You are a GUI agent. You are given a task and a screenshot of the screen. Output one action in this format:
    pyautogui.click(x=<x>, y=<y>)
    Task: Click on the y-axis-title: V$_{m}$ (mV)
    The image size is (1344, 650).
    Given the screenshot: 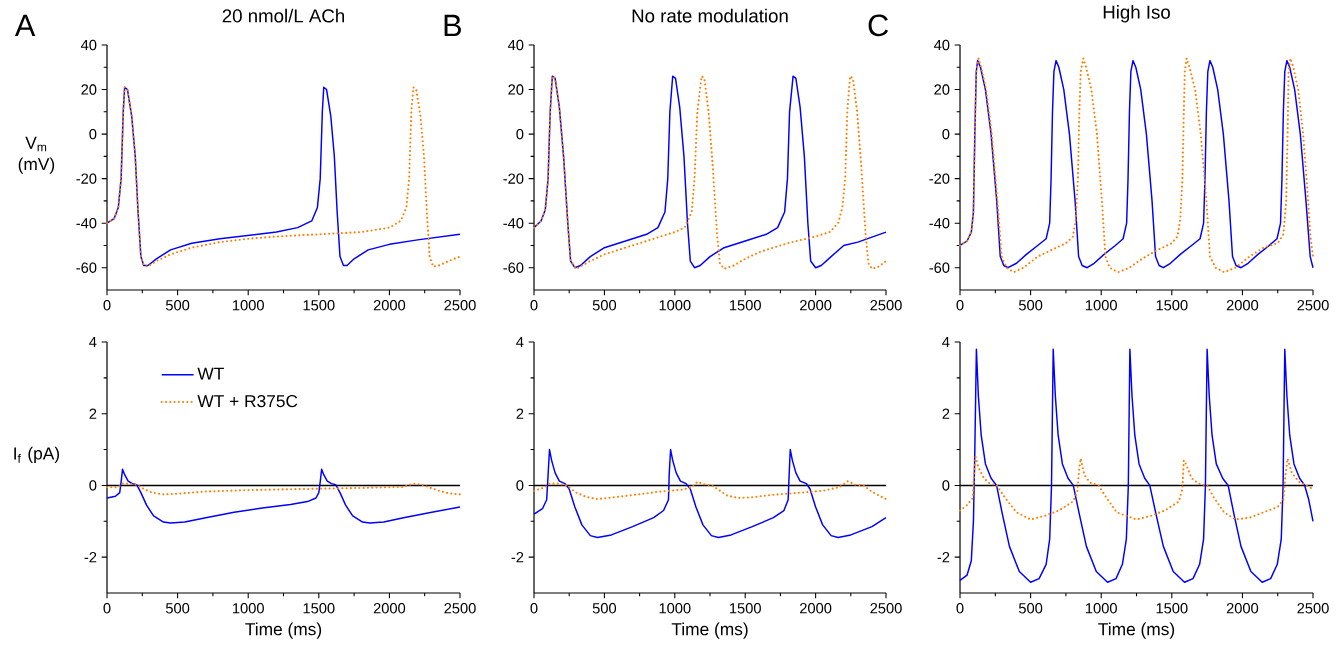 What is the action you would take?
    pyautogui.click(x=36, y=155)
    